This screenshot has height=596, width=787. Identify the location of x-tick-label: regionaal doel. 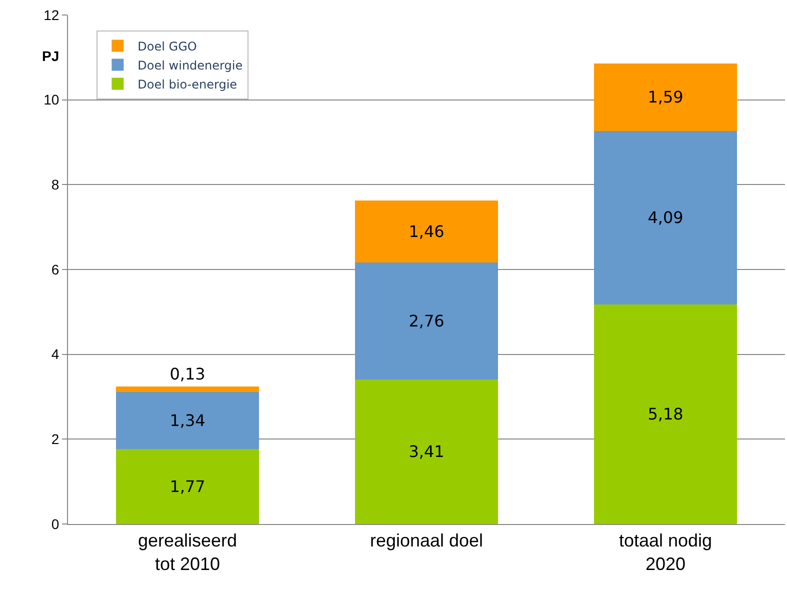
(427, 540).